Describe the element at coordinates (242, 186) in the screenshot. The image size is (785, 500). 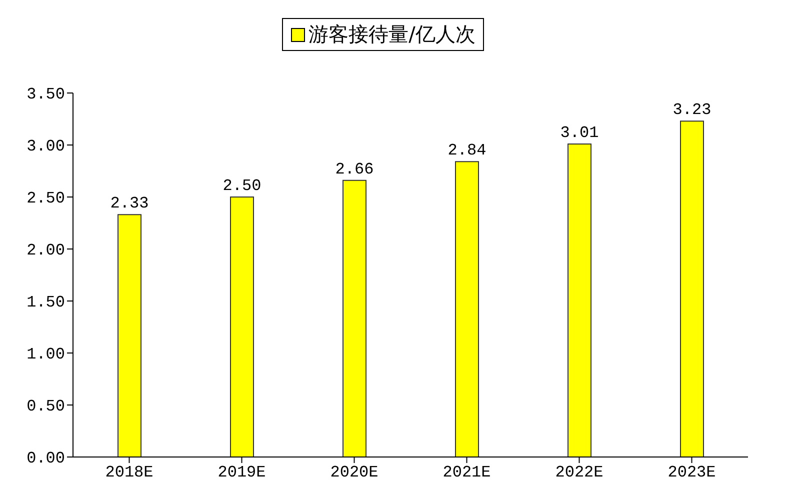
I see `data-label: 2.50` at that location.